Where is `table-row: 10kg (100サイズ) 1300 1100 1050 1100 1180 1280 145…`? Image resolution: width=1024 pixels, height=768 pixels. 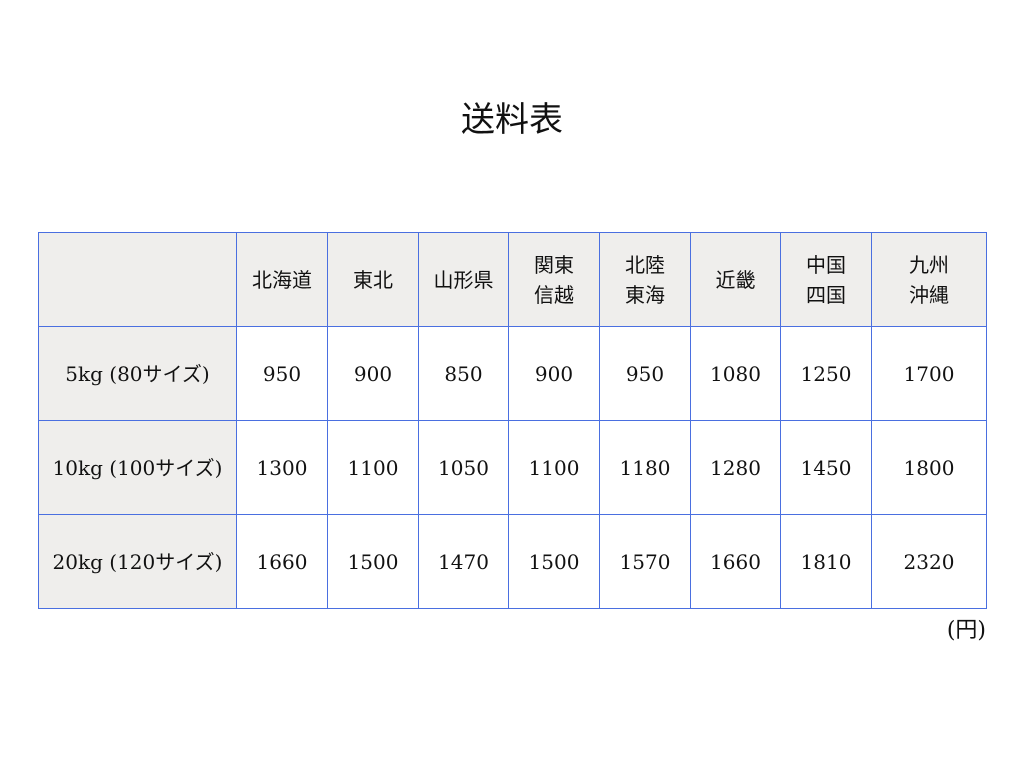 table-row: 10kg (100サイズ) 1300 1100 1050 1100 1180 1280 145… is located at coordinates (512, 467).